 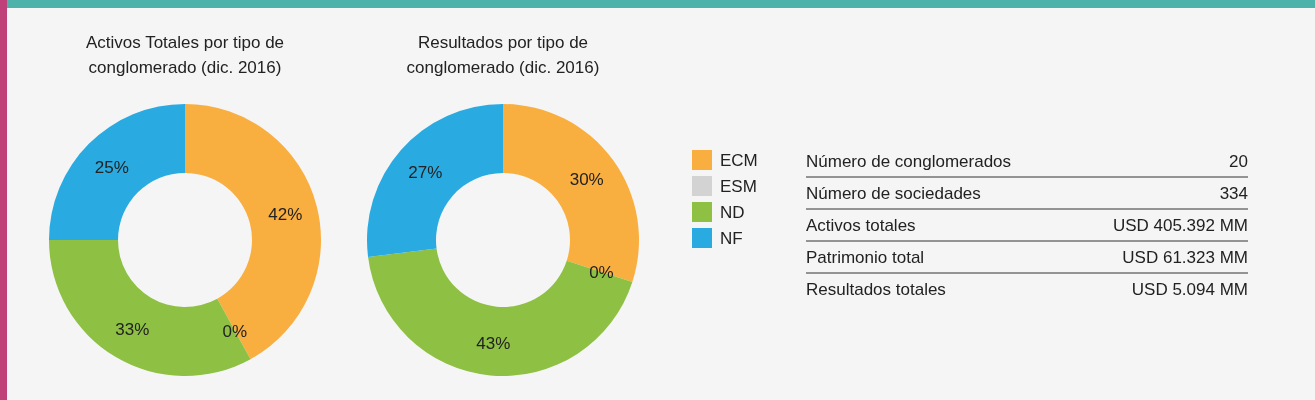 I want to click on text: Patrimonio total, so click(x=865, y=257).